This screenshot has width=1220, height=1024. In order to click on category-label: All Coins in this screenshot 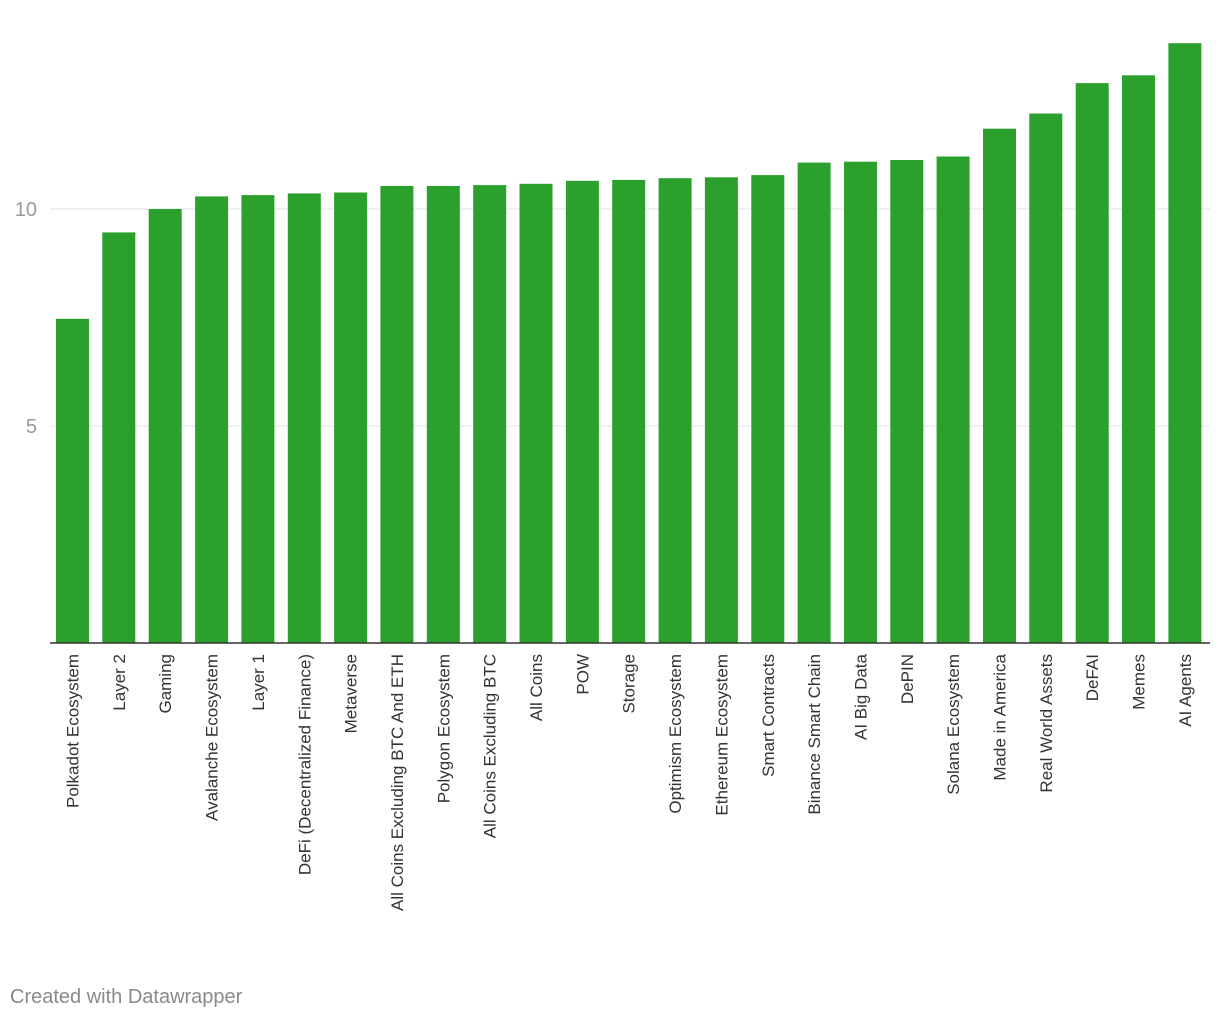, I will do `click(536, 687)`.